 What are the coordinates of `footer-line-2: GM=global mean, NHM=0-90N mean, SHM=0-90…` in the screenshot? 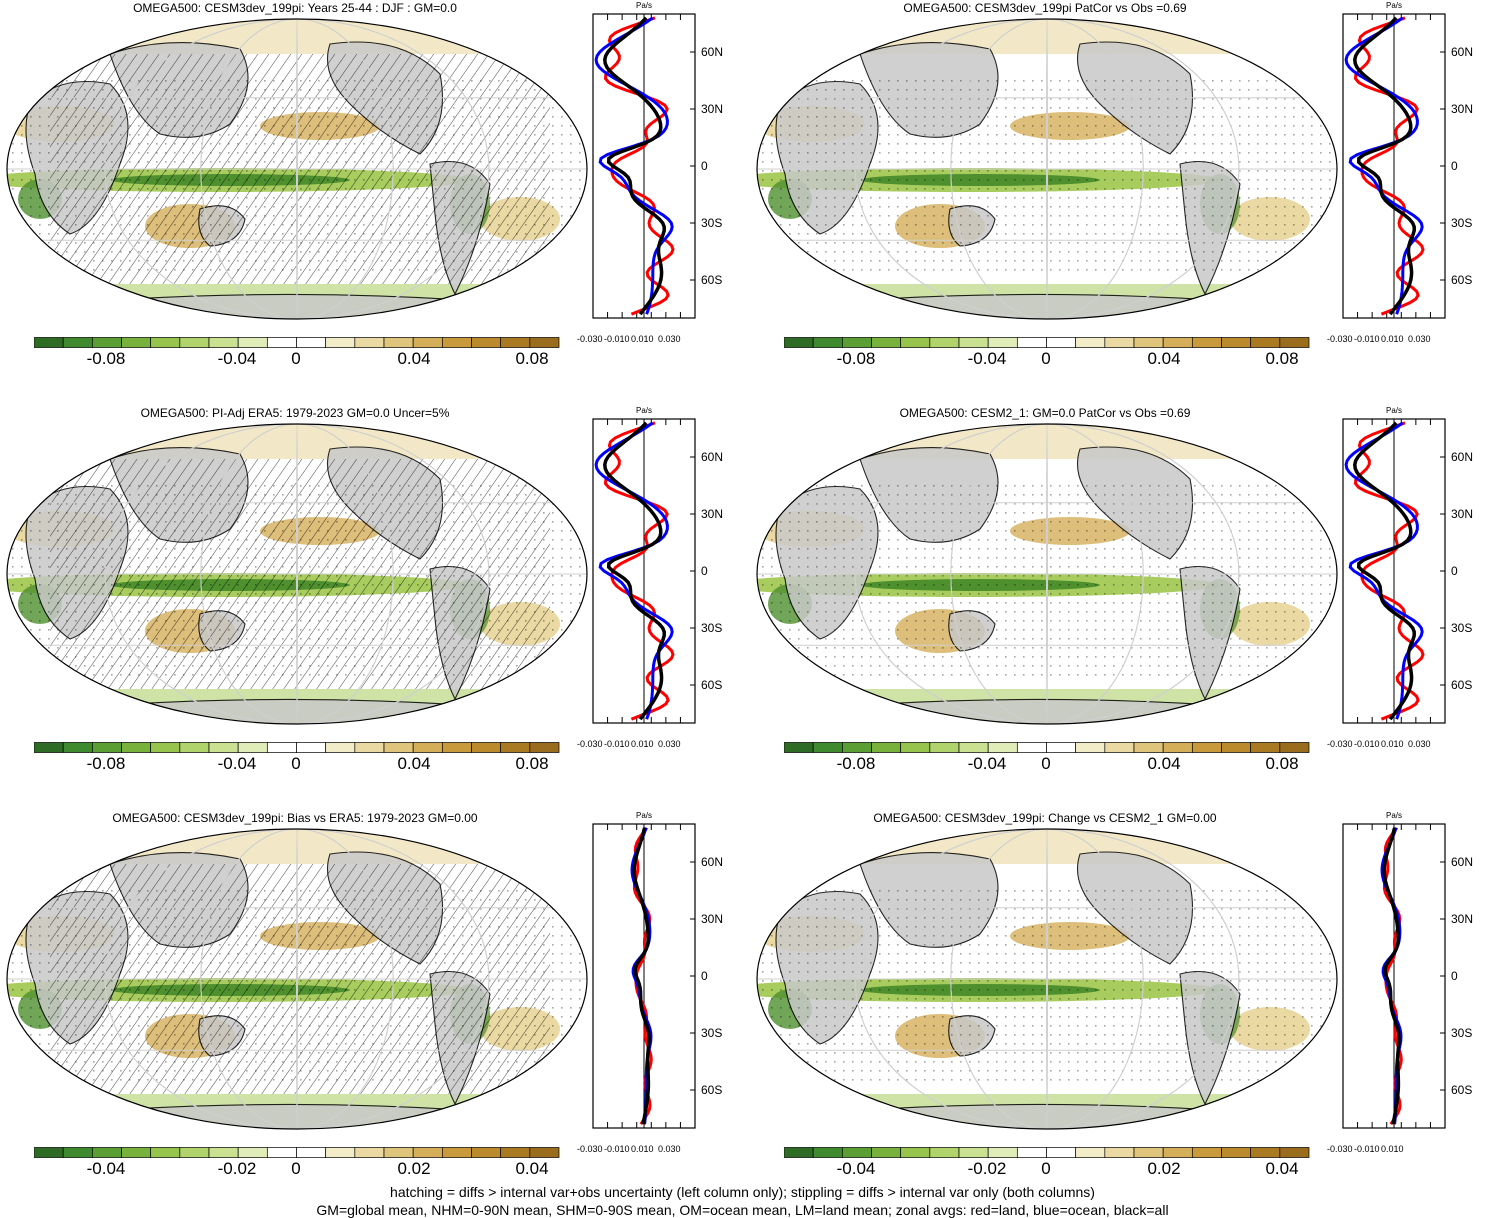 It's located at (742, 1210).